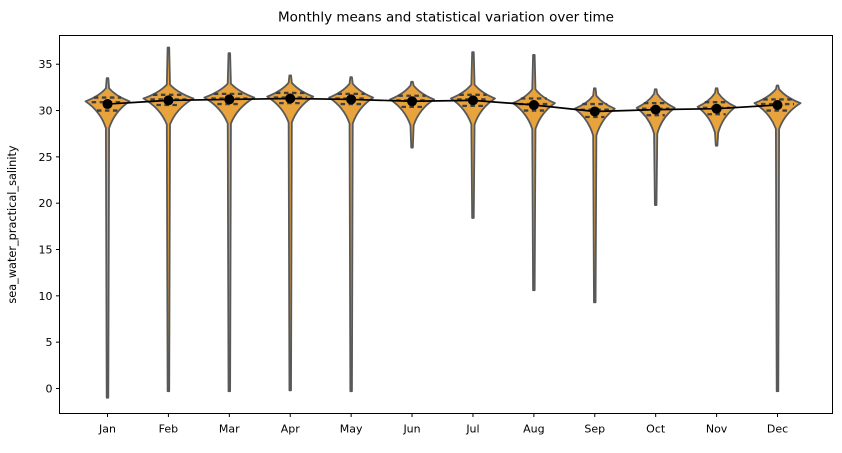 The width and height of the screenshot is (842, 453). What do you see at coordinates (656, 429) in the screenshot?
I see `x-tick-label: Oct` at bounding box center [656, 429].